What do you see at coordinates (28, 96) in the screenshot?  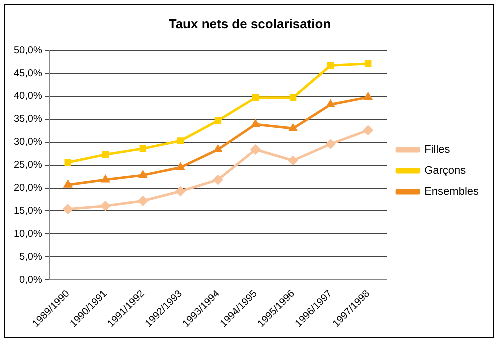 I see `y-tick-label: 40,0%` at bounding box center [28, 96].